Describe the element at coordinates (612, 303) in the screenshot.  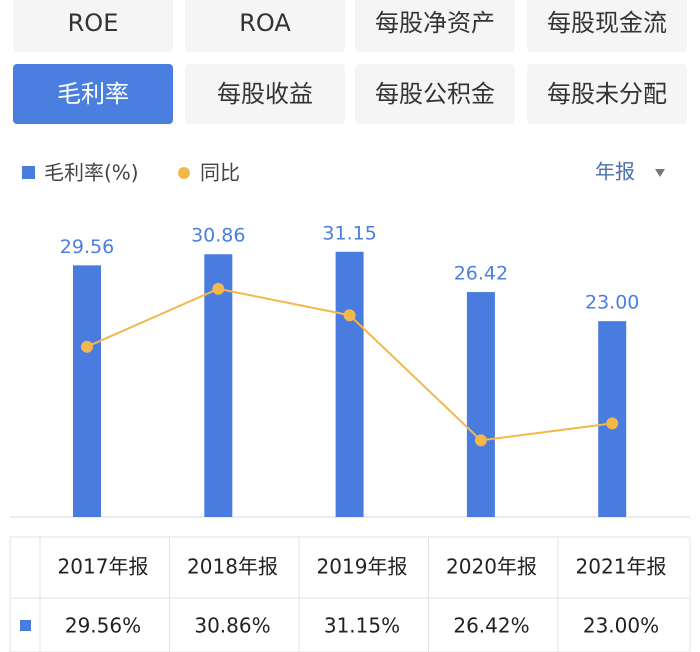
I see `bar-value-label: 23.00` at that location.